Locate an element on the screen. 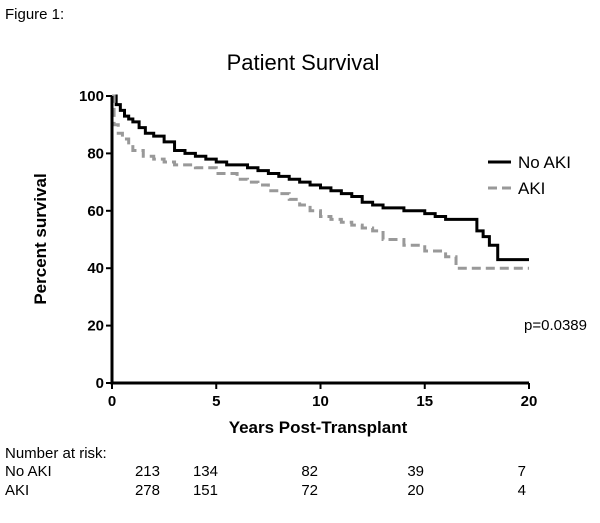 The image size is (600, 523). risk-cell: 4 is located at coordinates (522, 490).